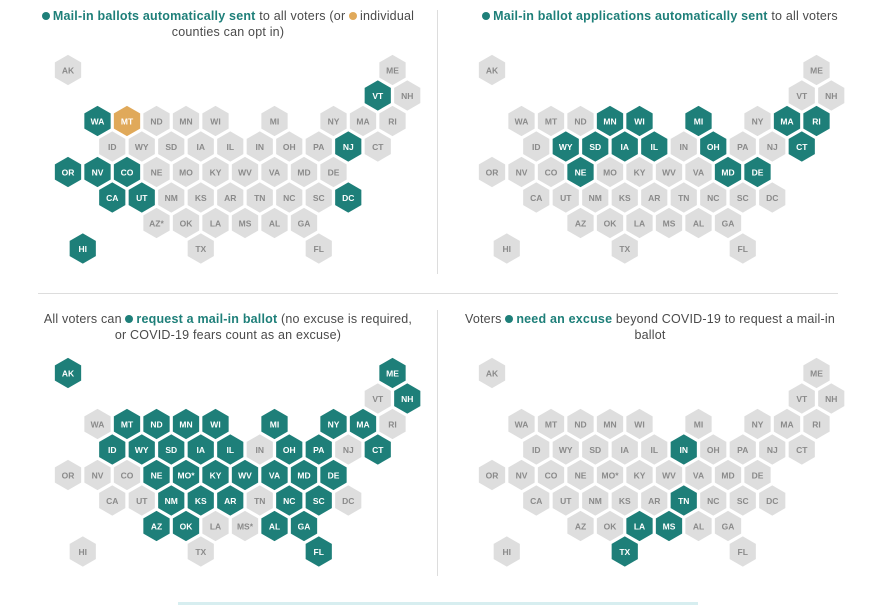  What do you see at coordinates (112, 449) in the screenshot?
I see `state-hex-id: ID` at bounding box center [112, 449].